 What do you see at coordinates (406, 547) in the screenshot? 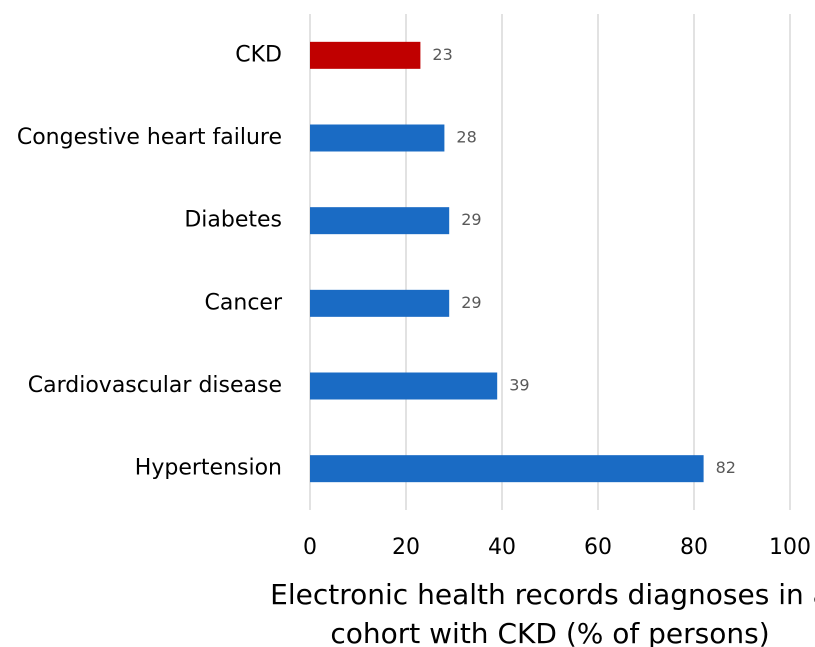
I see `x-tick-label: 20` at bounding box center [406, 547].